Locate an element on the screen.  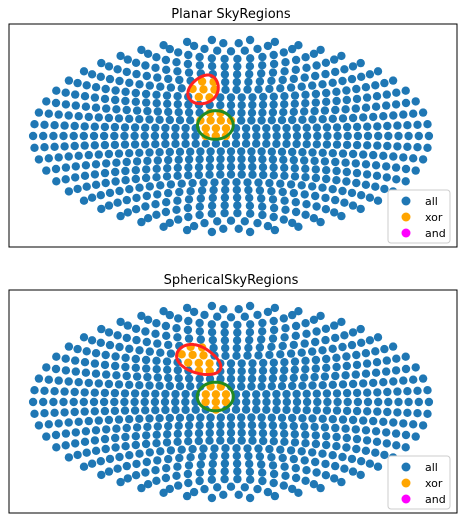
point-xor is located at coordinates (220, 120).